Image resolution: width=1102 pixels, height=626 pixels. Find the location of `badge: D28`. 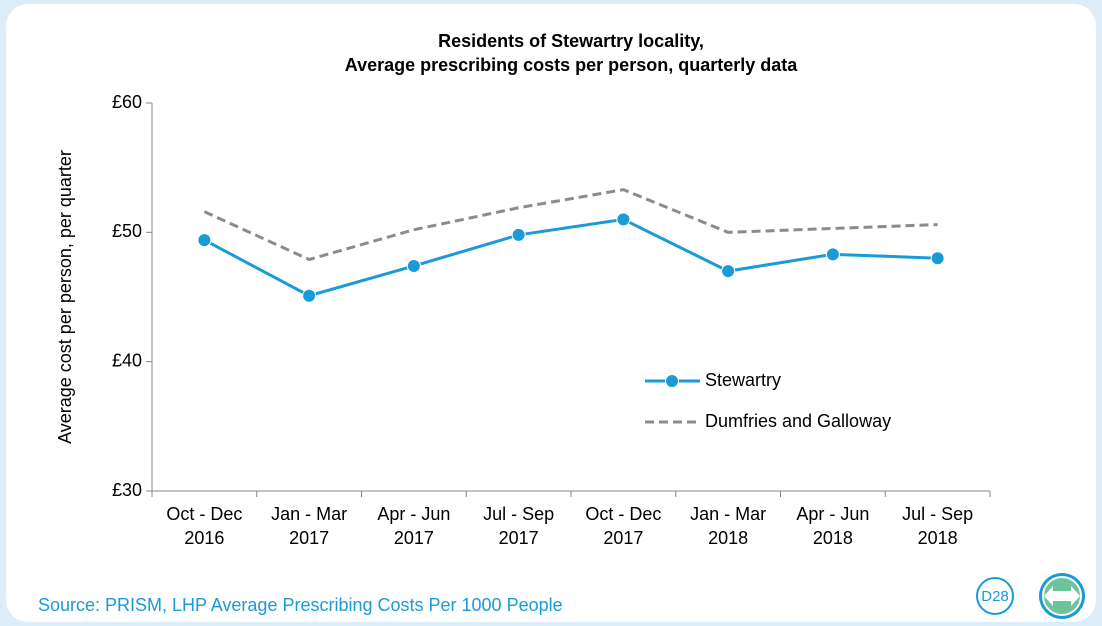

badge: D28 is located at coordinates (995, 596).